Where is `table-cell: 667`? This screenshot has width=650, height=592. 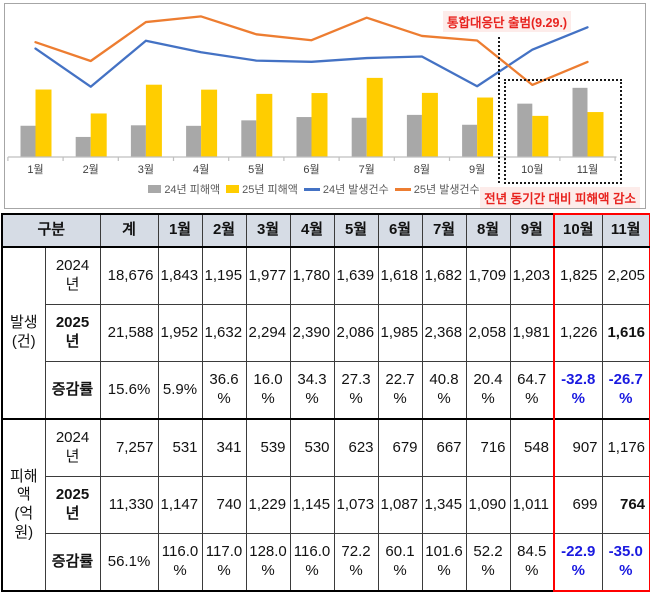
table-cell: 667 is located at coordinates (444, 447).